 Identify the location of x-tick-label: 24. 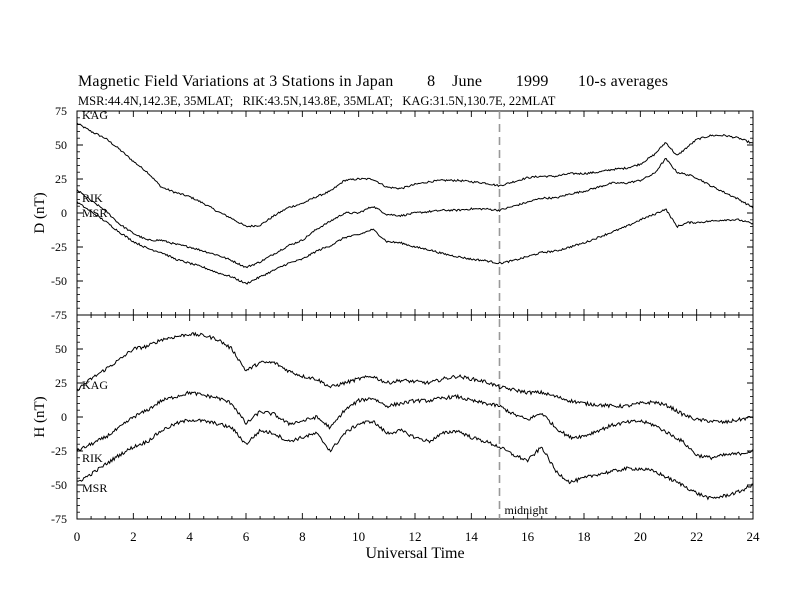
(754, 536).